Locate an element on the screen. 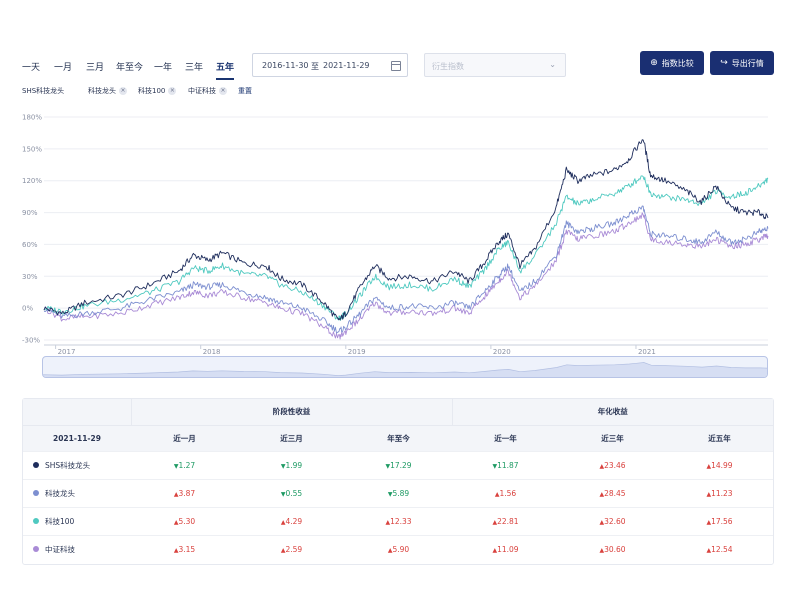 The image size is (800, 597). index-select: 衍生指数 ⌄ is located at coordinates (495, 65).